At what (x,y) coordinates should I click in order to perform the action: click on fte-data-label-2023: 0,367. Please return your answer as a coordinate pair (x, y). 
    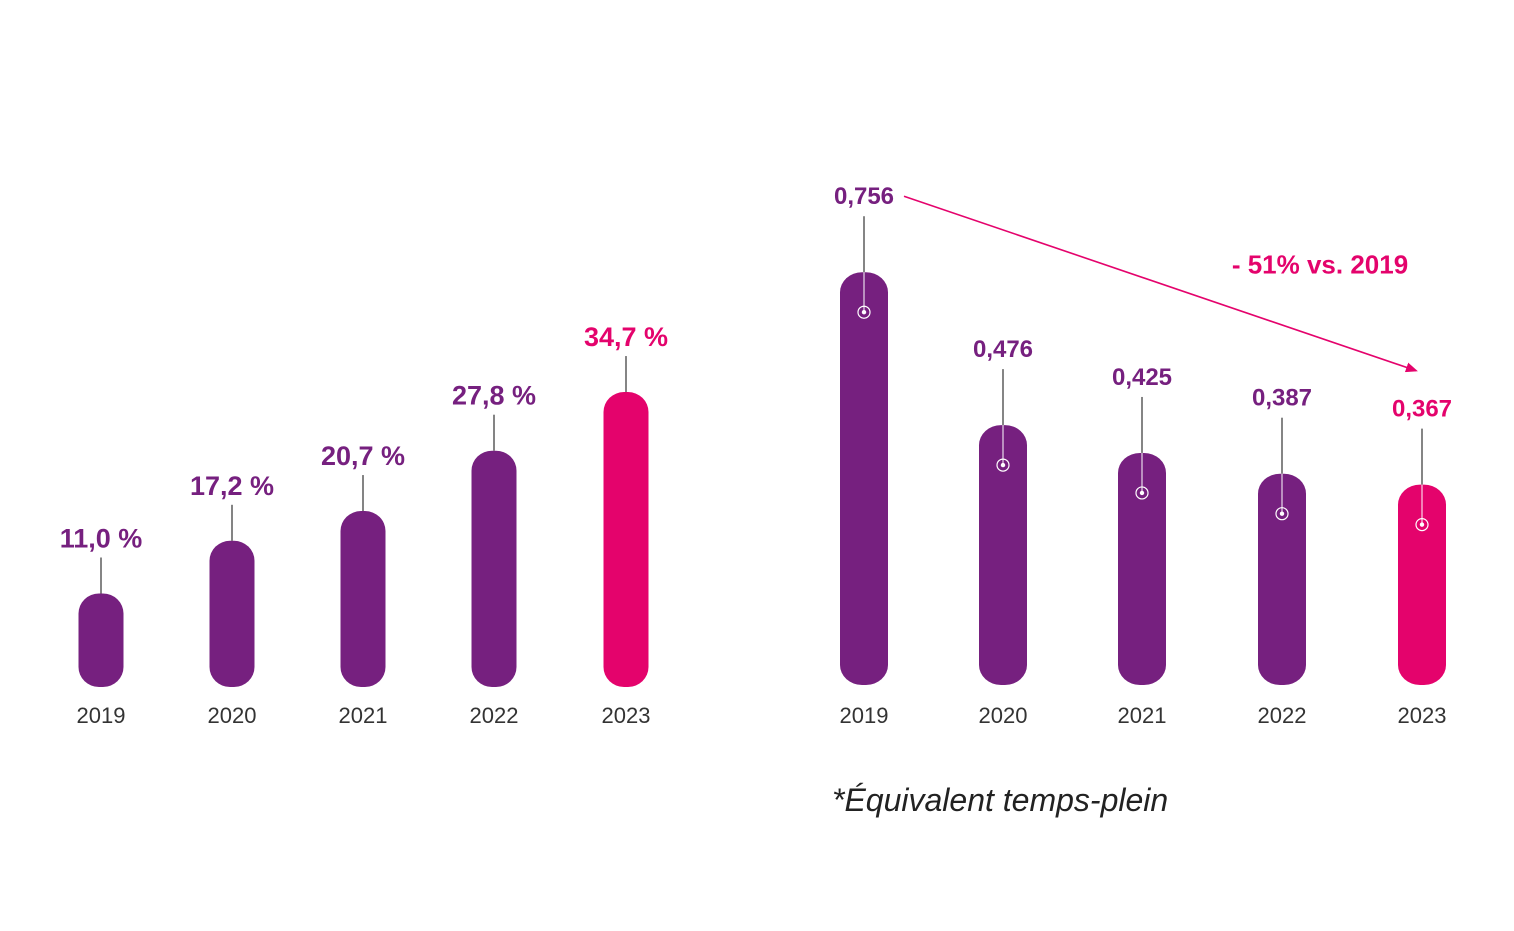
    Looking at the image, I should click on (1422, 409).